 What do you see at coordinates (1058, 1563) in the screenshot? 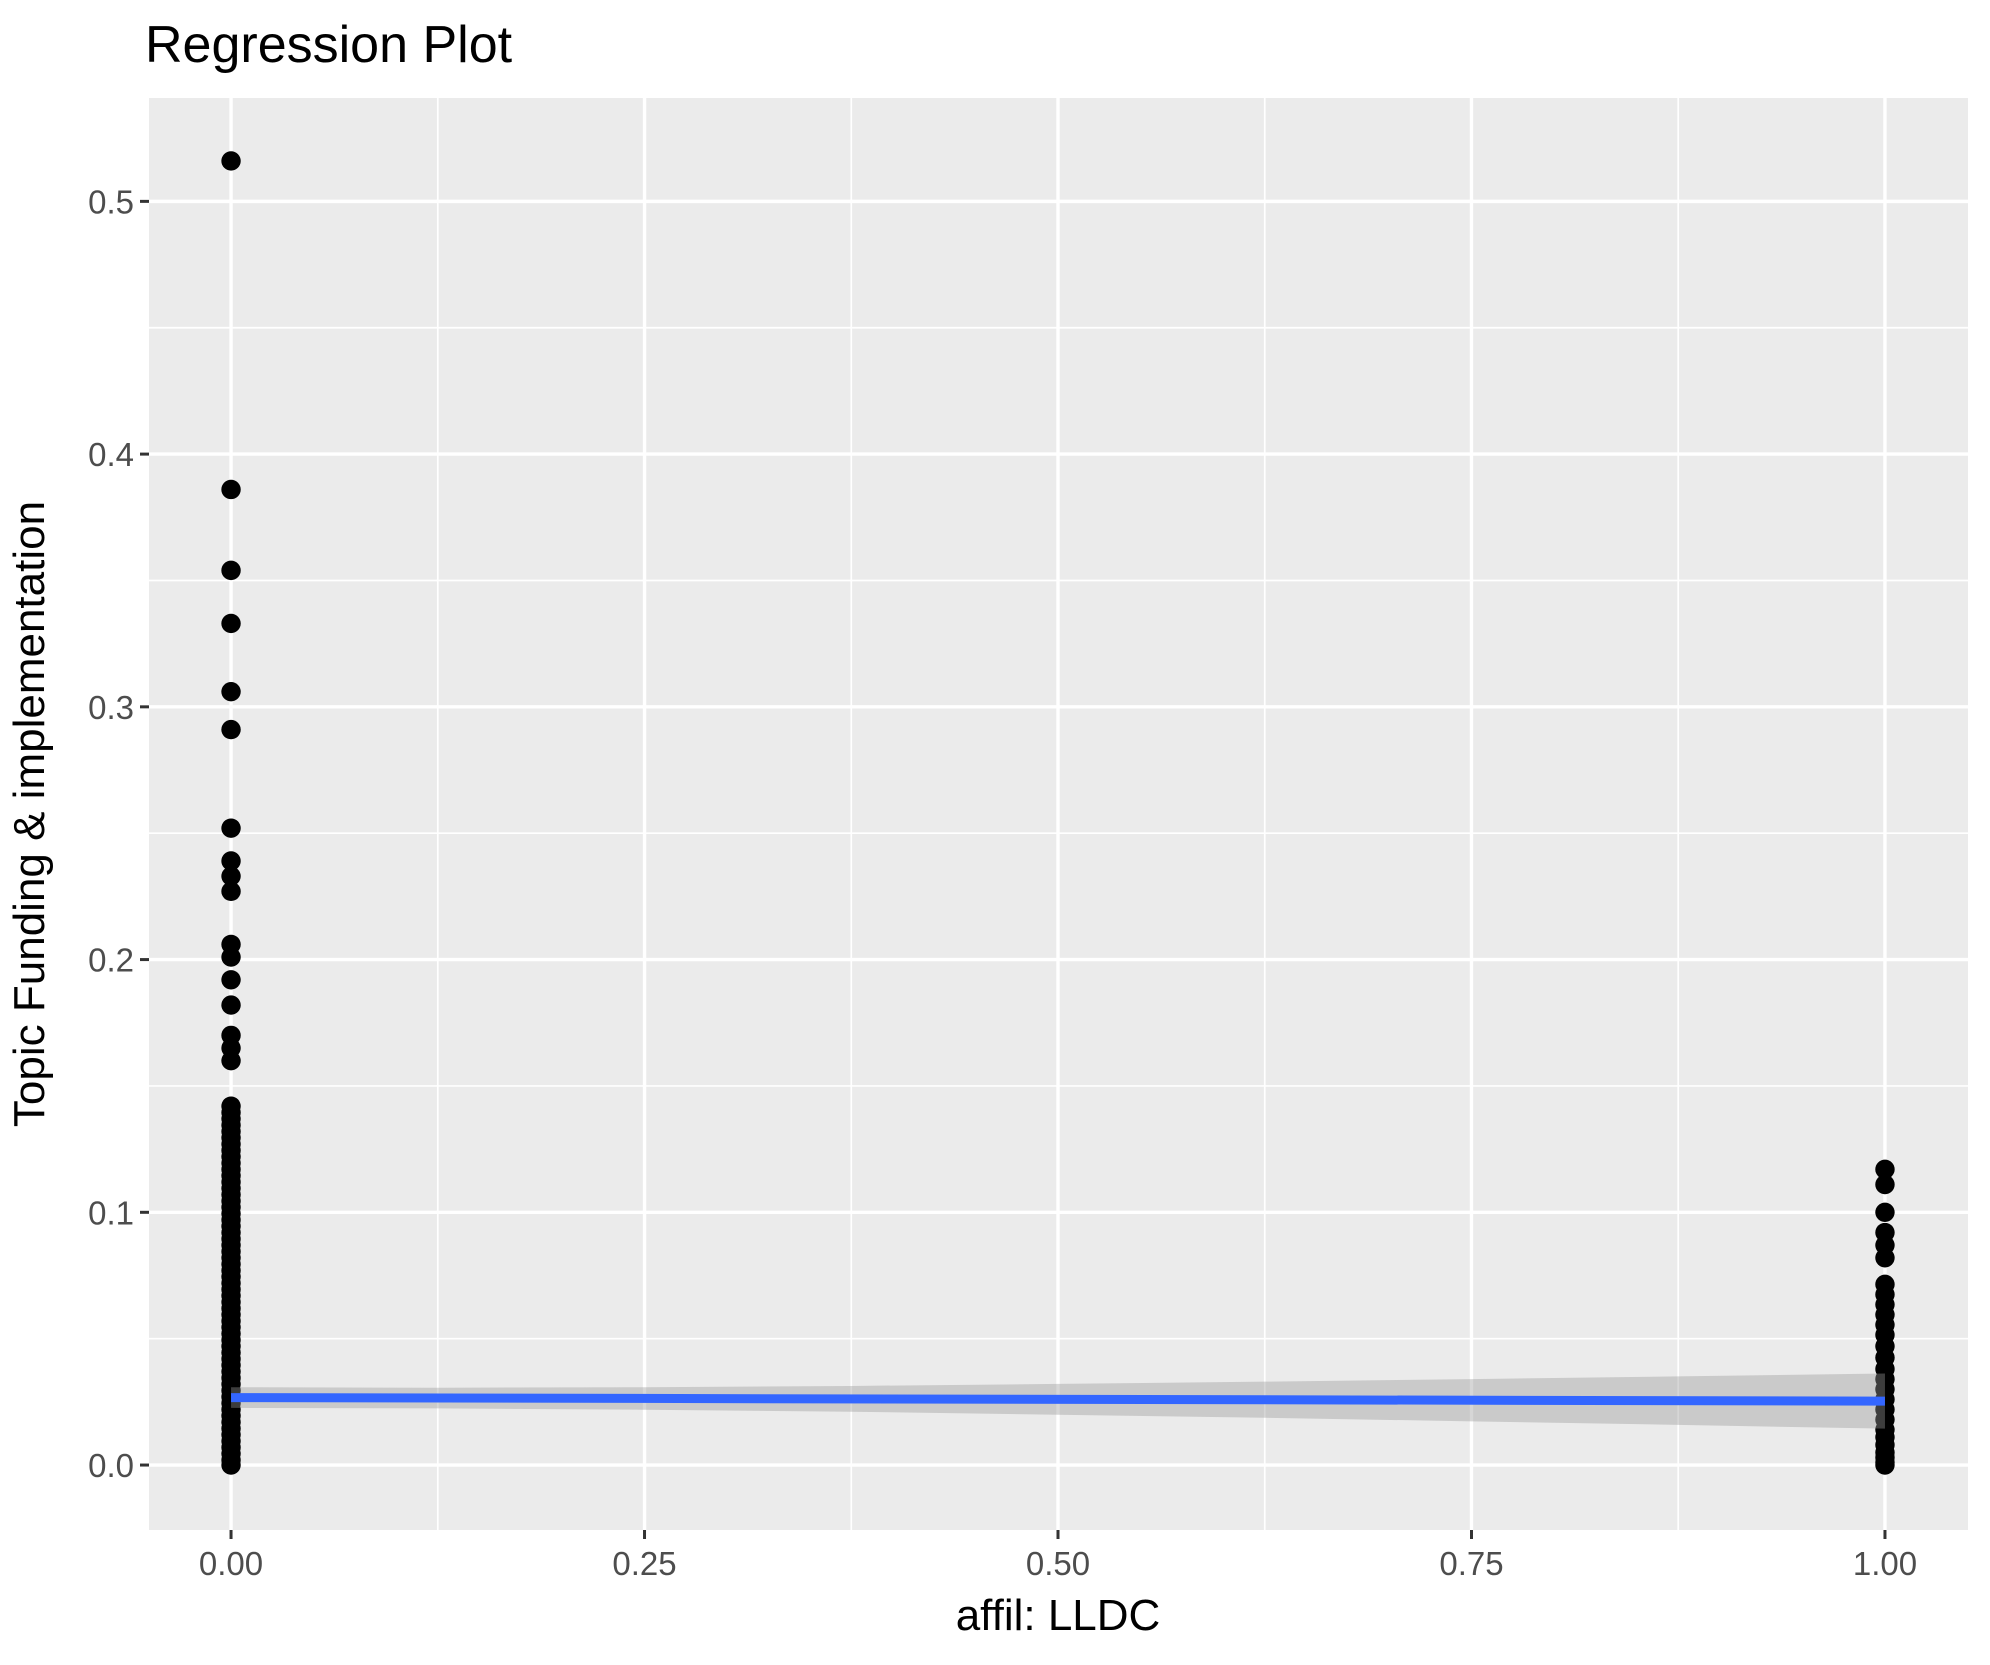
I see `x-tick-label: 0.50` at bounding box center [1058, 1563].